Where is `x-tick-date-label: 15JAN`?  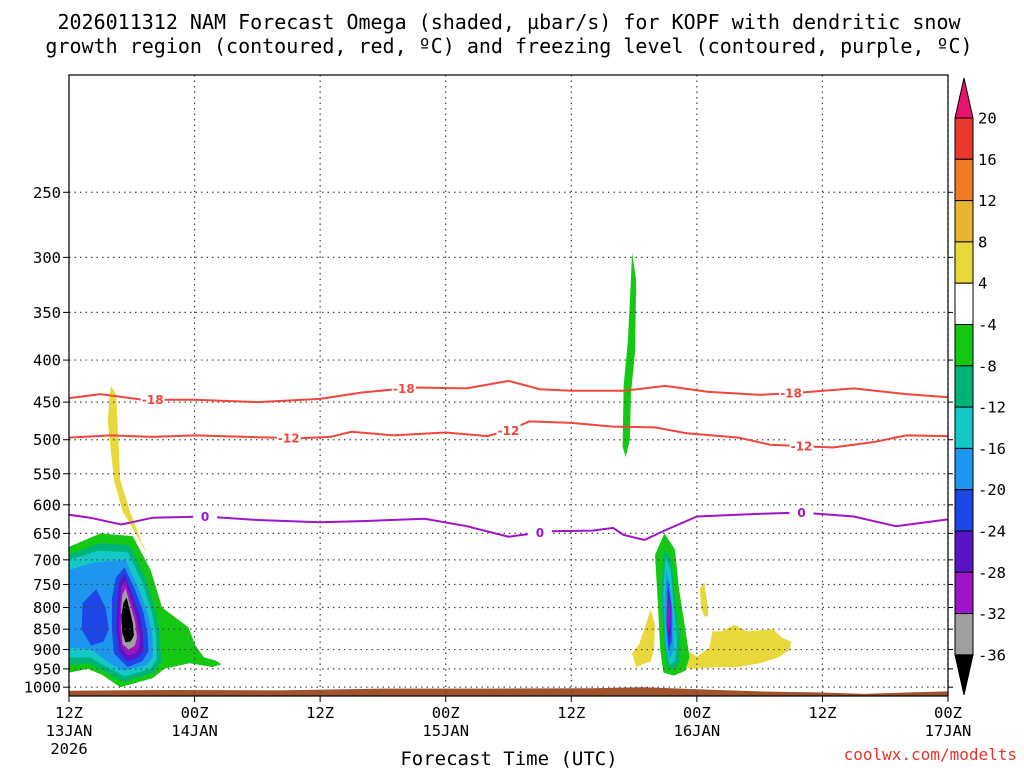 x-tick-date-label: 15JAN is located at coordinates (445, 731).